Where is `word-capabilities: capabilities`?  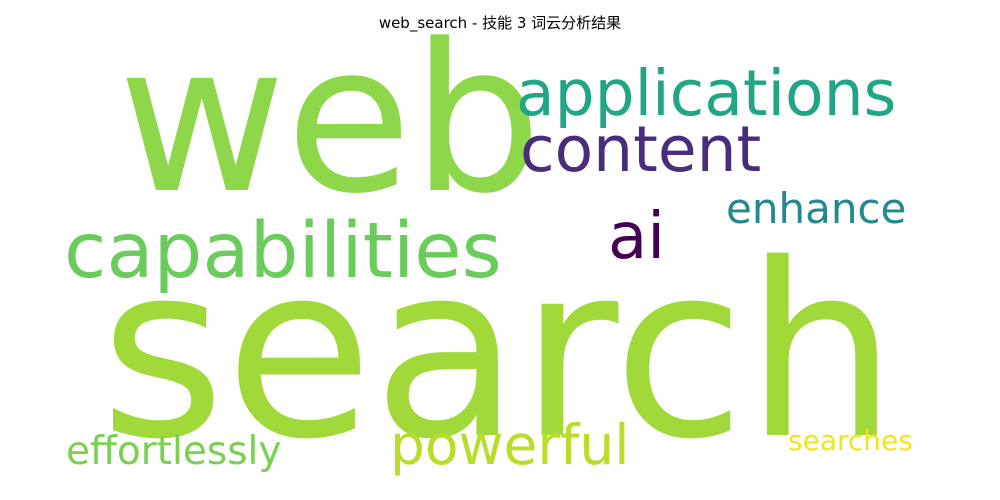
word-capabilities: capabilities is located at coordinates (283, 251).